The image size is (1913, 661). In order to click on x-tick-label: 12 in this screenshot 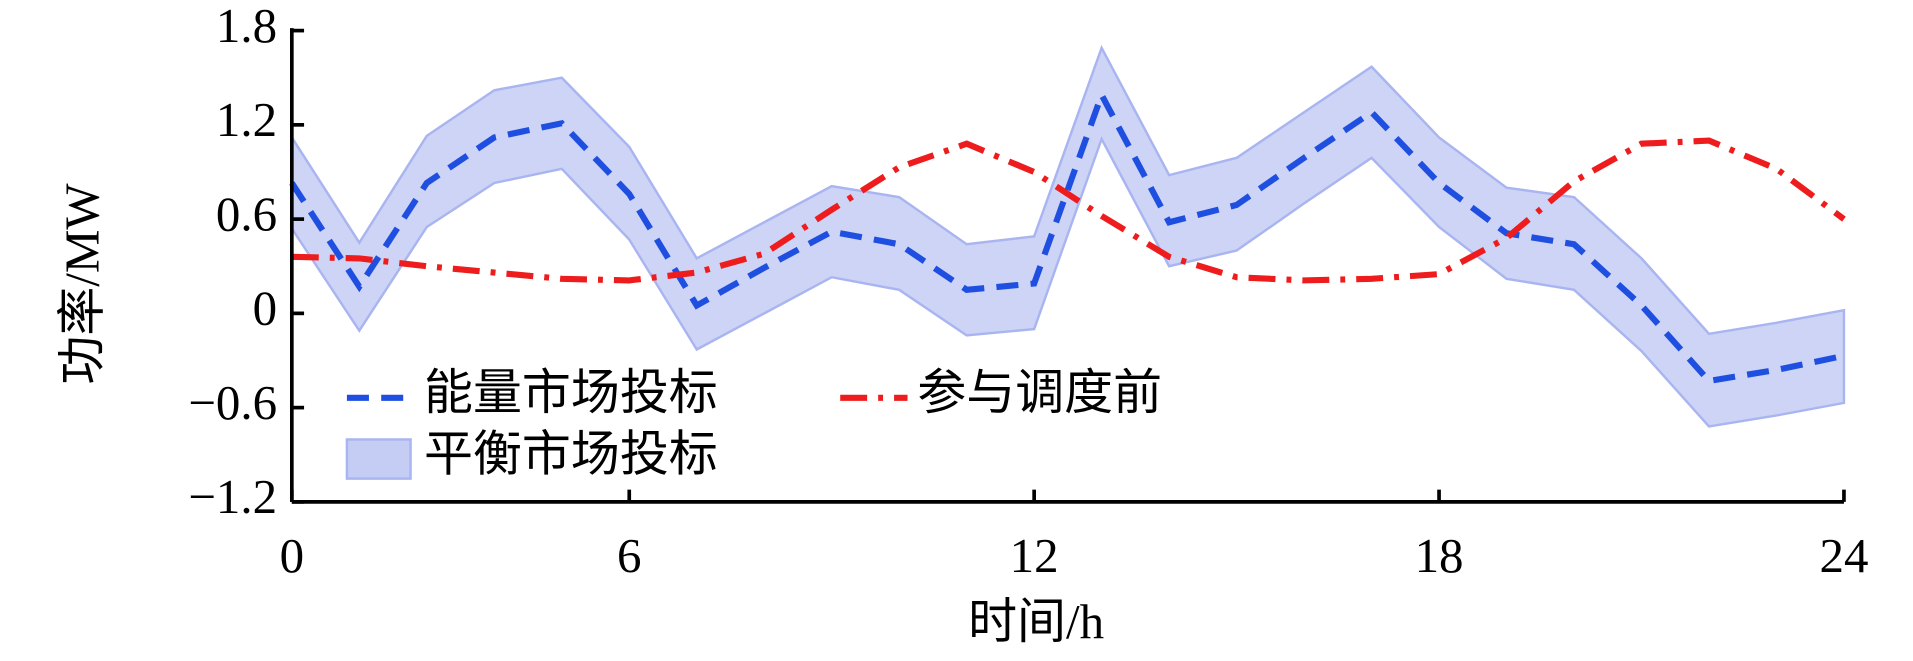, I will do `click(1034, 555)`.